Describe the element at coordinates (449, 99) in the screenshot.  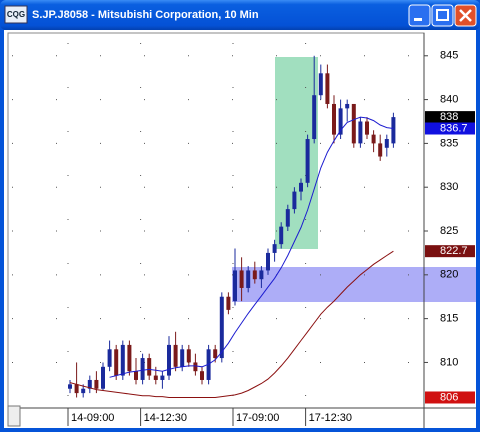
I see `y-tick-label: 840` at that location.